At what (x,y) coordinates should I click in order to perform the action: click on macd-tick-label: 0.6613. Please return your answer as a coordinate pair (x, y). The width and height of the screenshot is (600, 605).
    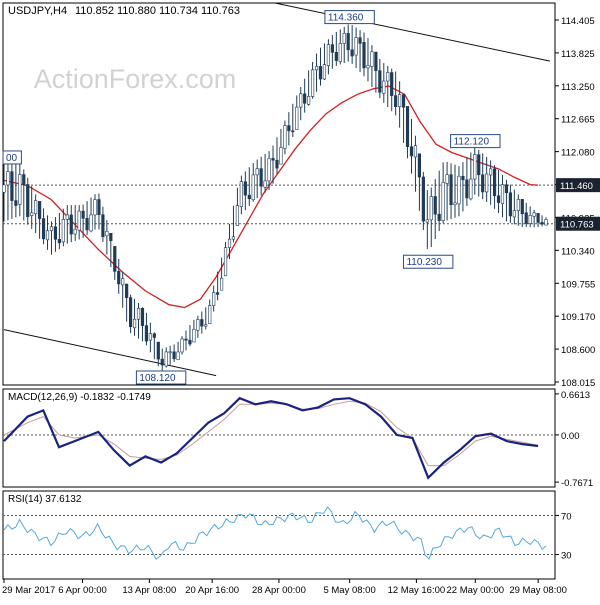
    Looking at the image, I should click on (575, 395).